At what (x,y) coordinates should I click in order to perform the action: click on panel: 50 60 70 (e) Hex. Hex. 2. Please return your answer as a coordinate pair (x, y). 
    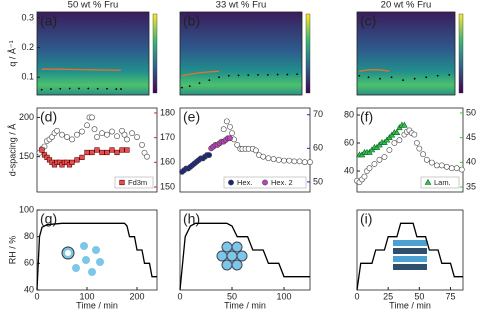
    Looking at the image, I should click on (251, 150).